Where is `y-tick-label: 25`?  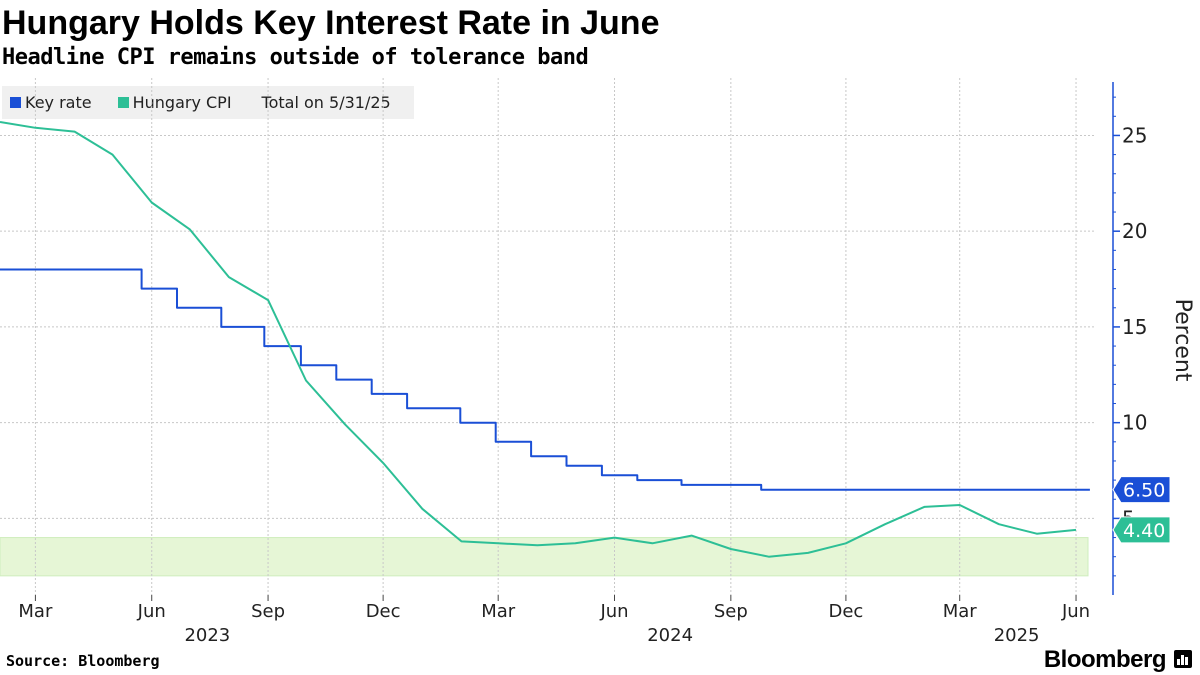 y-tick-label: 25 is located at coordinates (1134, 135).